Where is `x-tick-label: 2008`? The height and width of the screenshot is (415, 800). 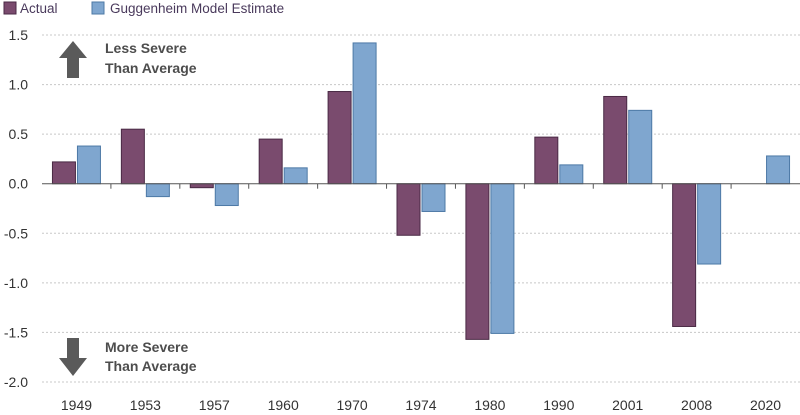 x-tick-label: 2008 is located at coordinates (696, 405).